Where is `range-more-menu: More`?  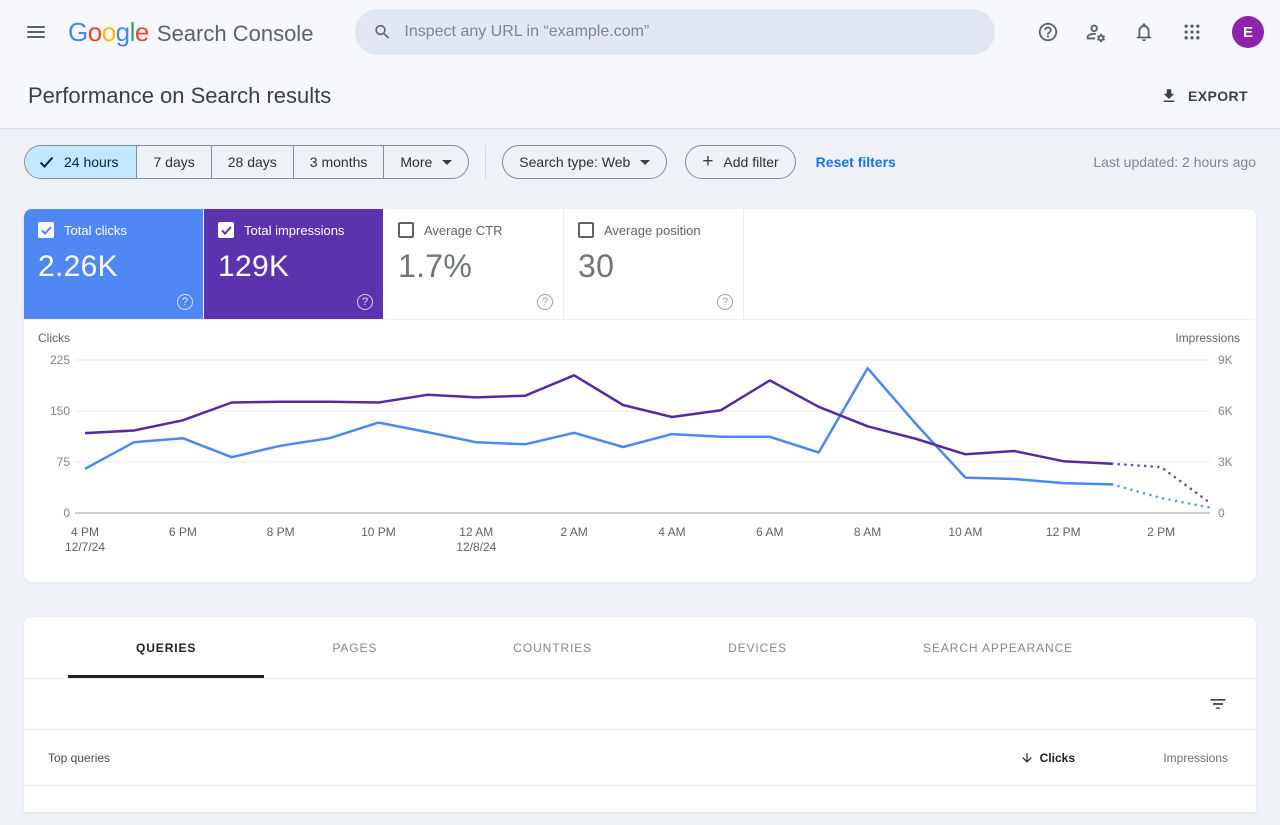
range-more-menu: More is located at coordinates (425, 162).